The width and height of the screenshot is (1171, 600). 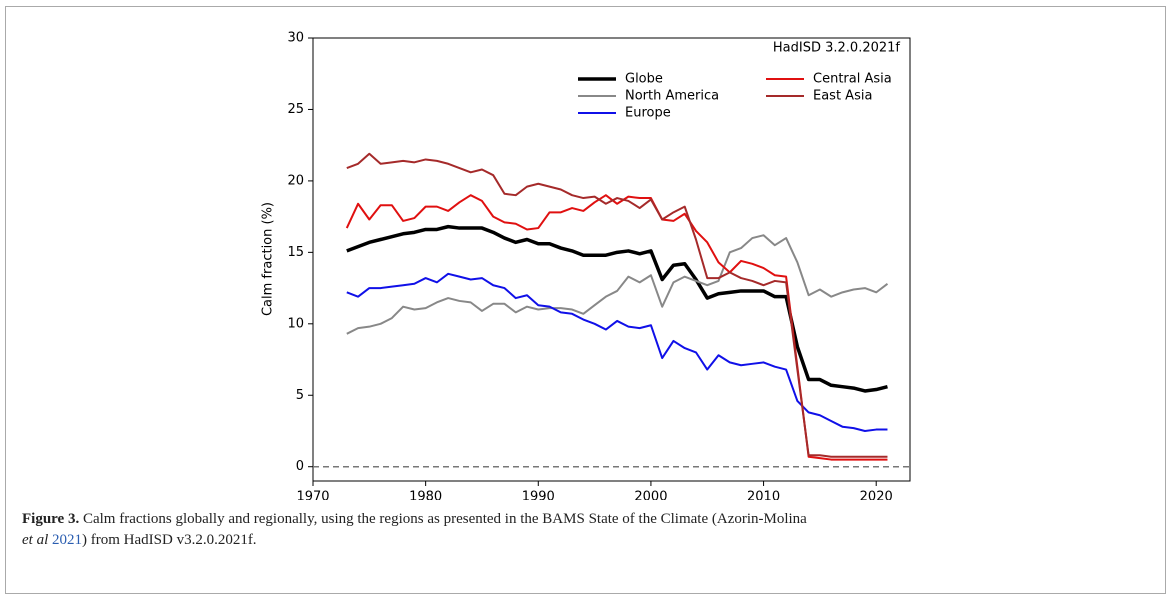 I want to click on caption-et-al: et al, so click(x=35, y=540).